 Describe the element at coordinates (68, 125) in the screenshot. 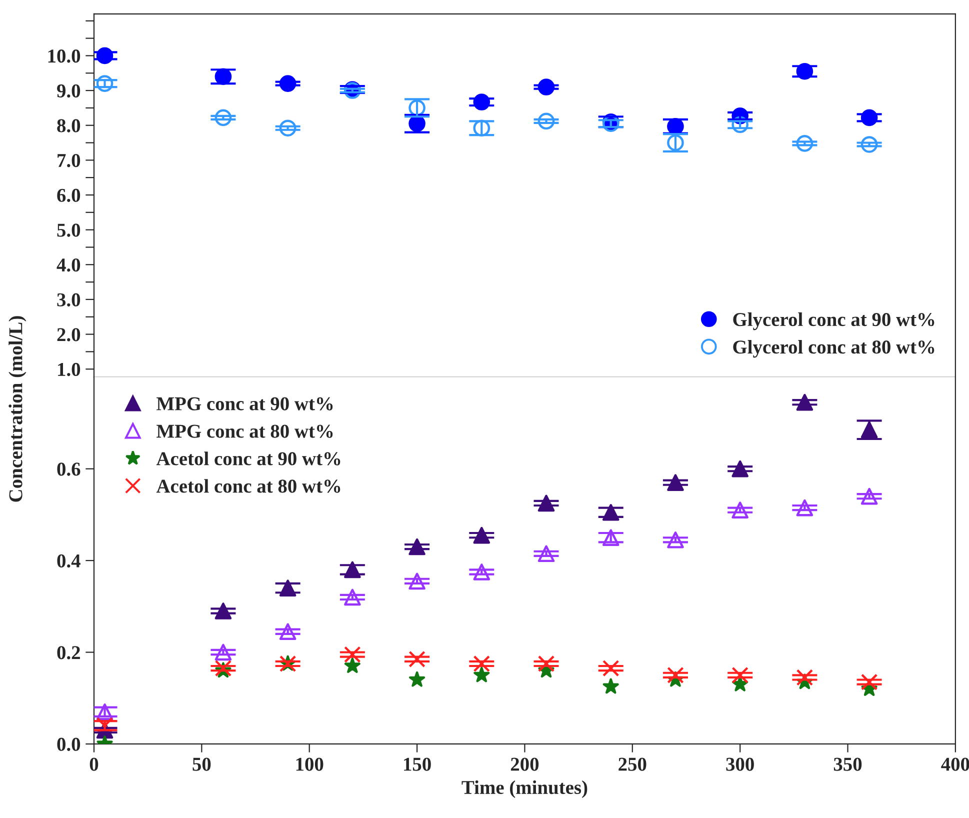

I see `y-tick-label: 8.0` at that location.